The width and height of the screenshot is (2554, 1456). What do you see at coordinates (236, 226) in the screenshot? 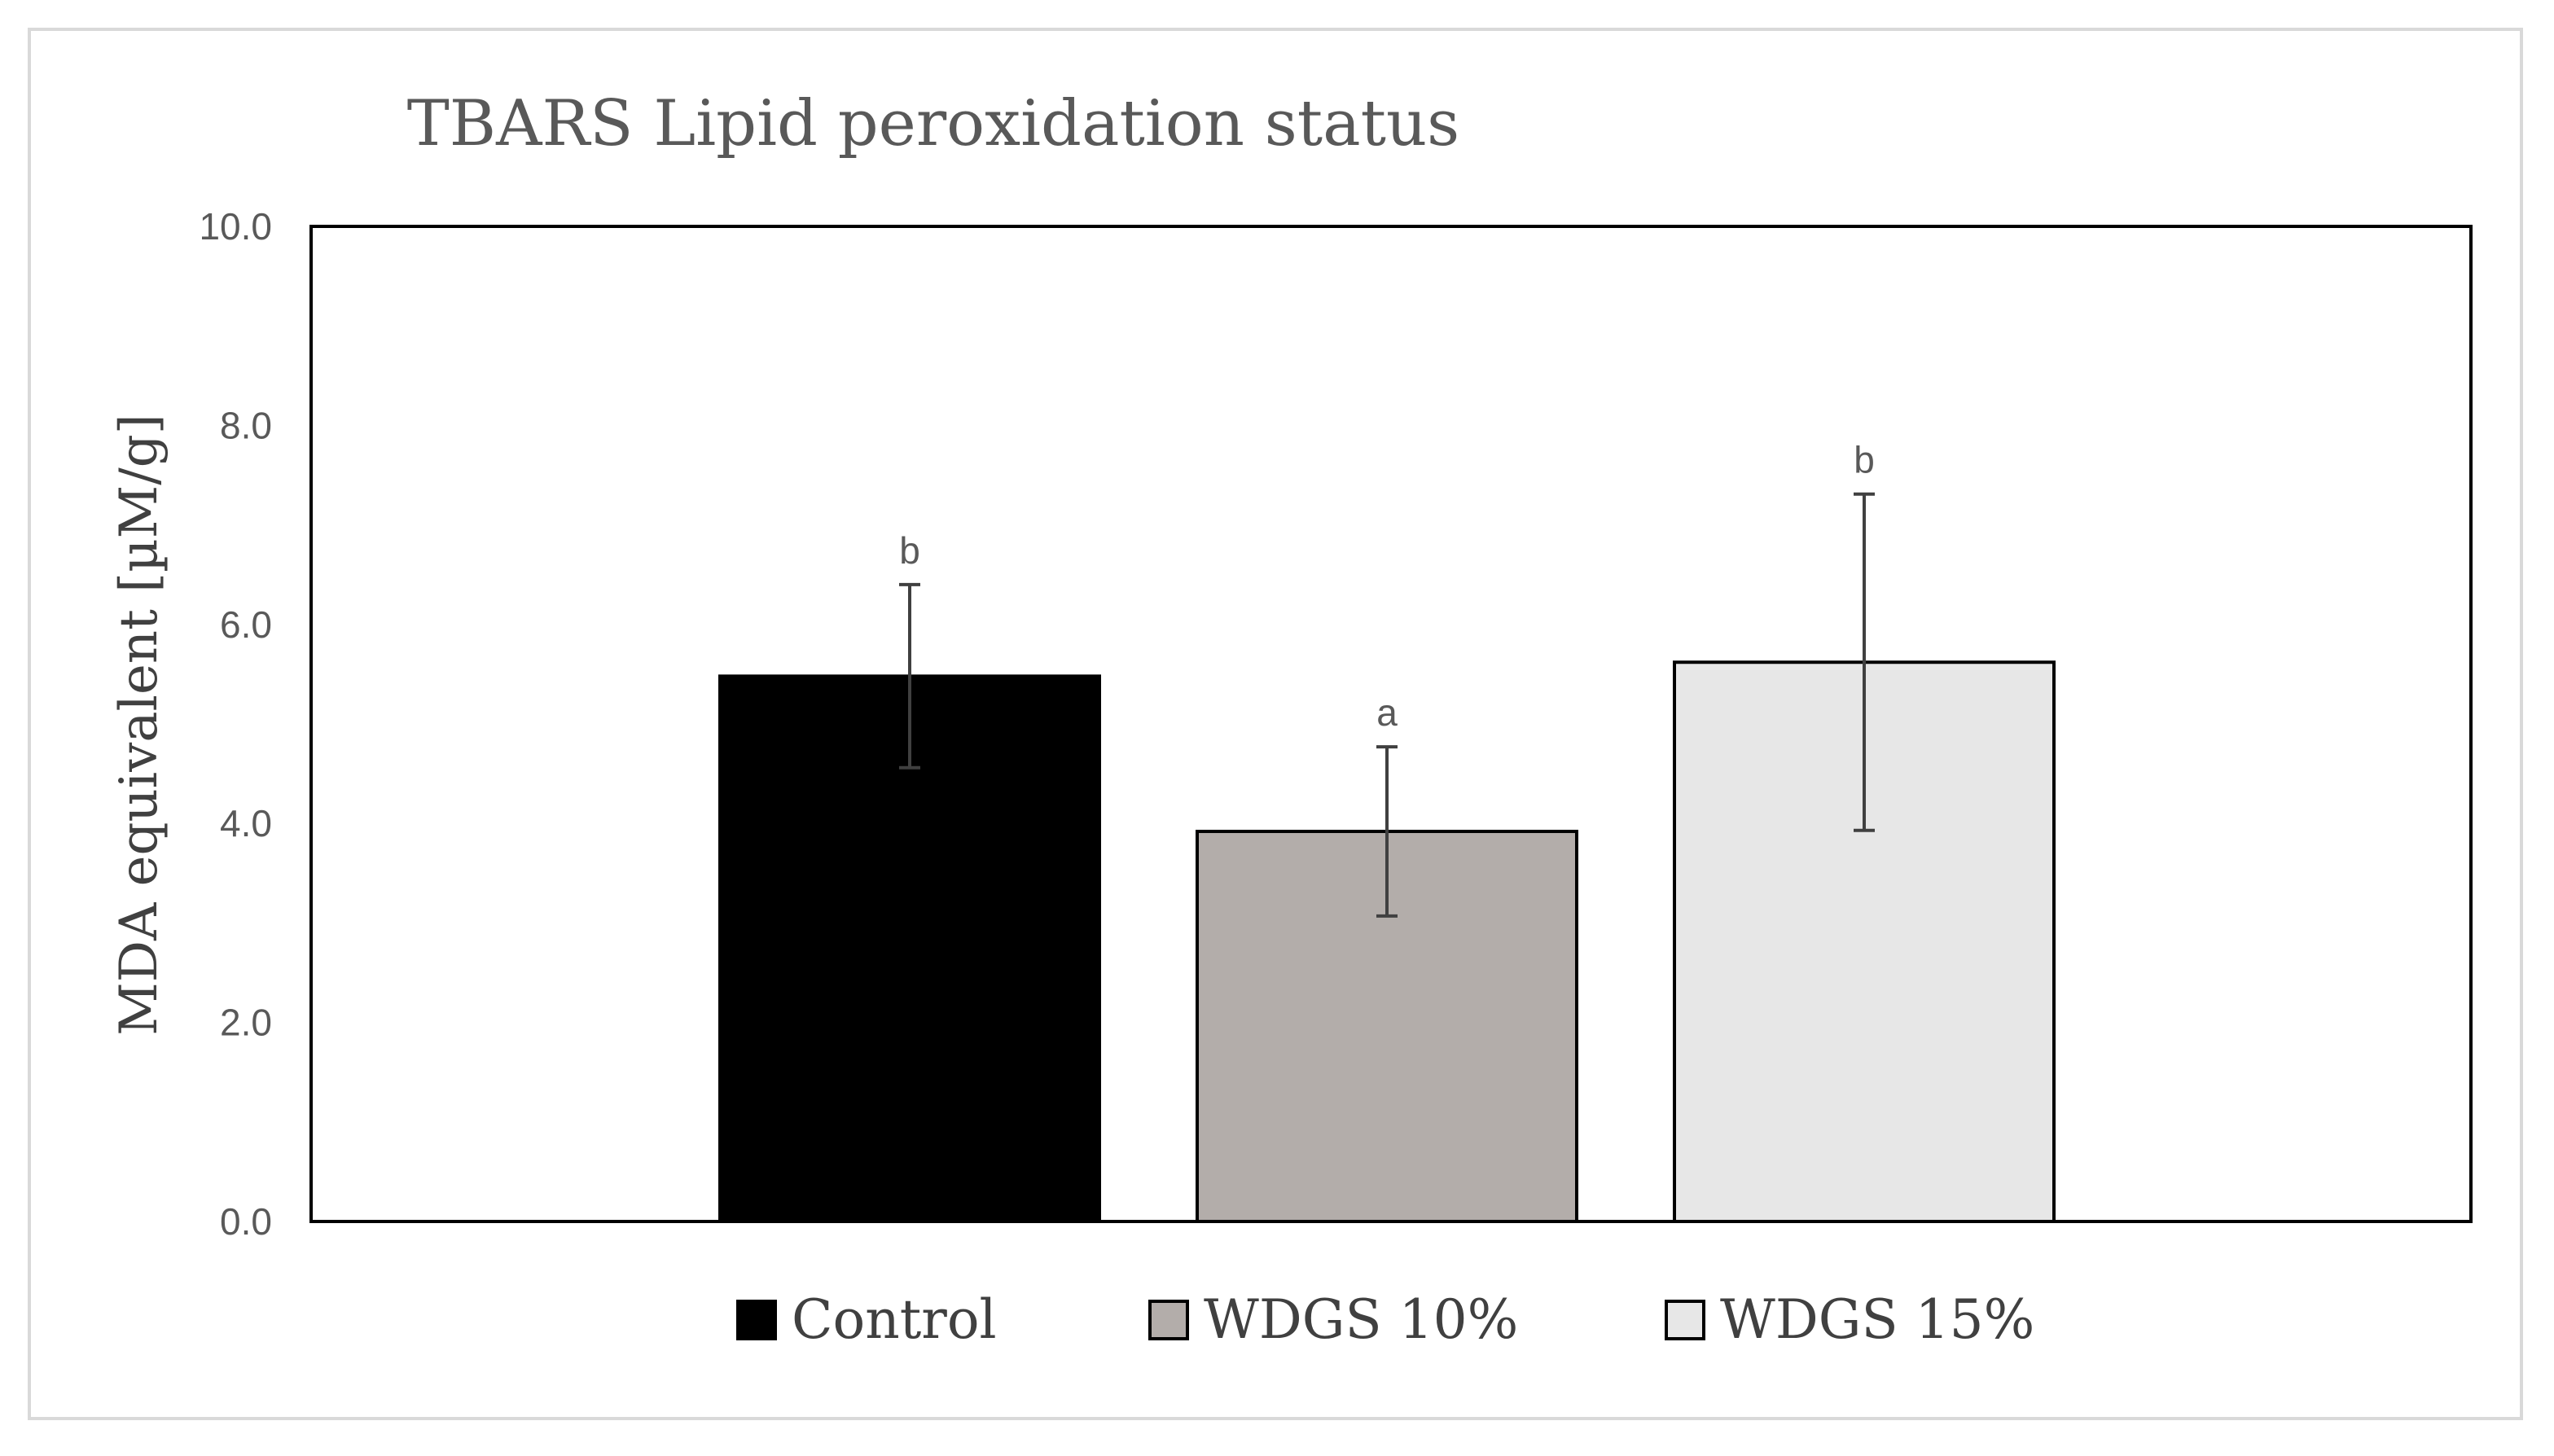
I see `y-tick-label: 10.0` at bounding box center [236, 226].